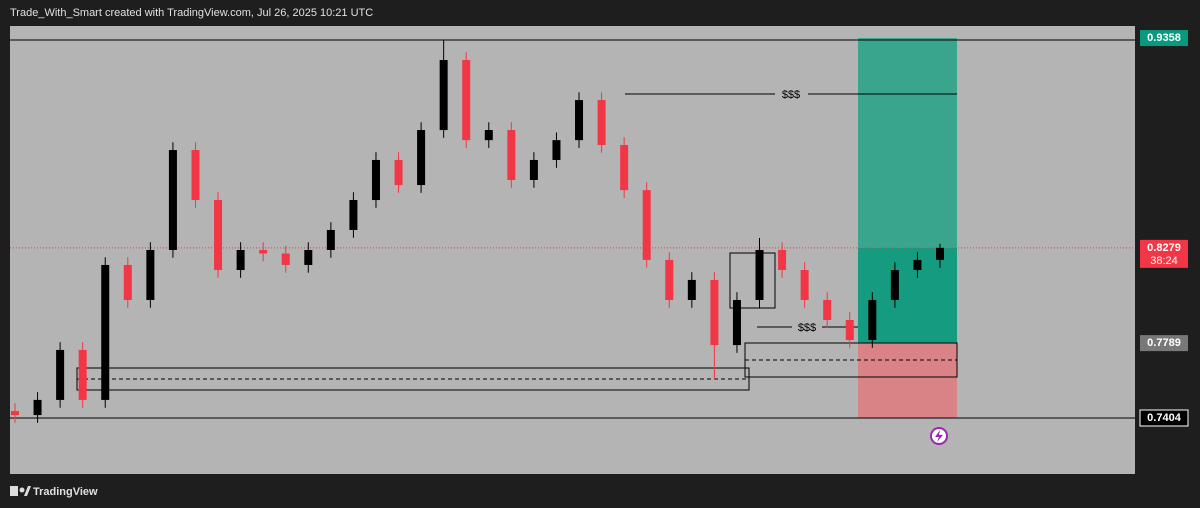  I want to click on alert-icon, so click(939, 436).